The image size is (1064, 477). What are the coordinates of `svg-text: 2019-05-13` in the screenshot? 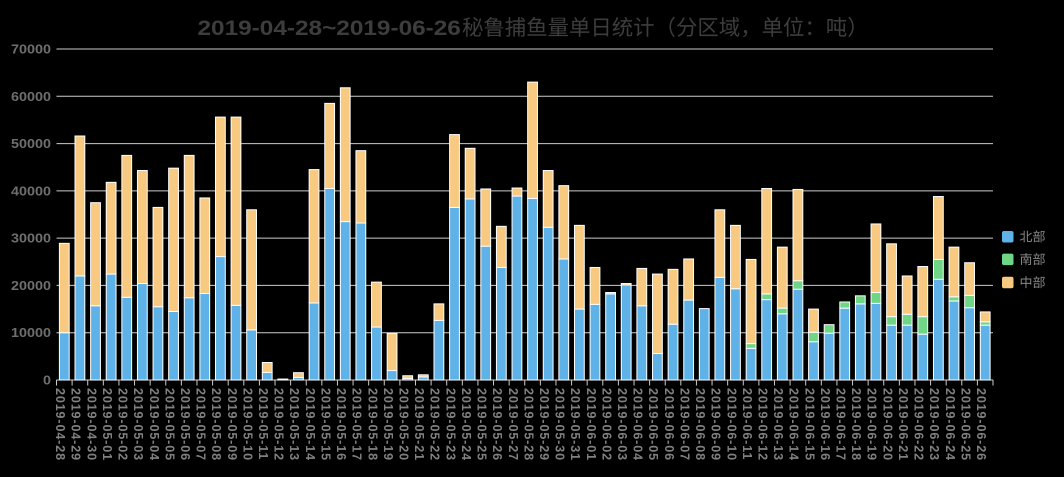 It's located at (294, 424).